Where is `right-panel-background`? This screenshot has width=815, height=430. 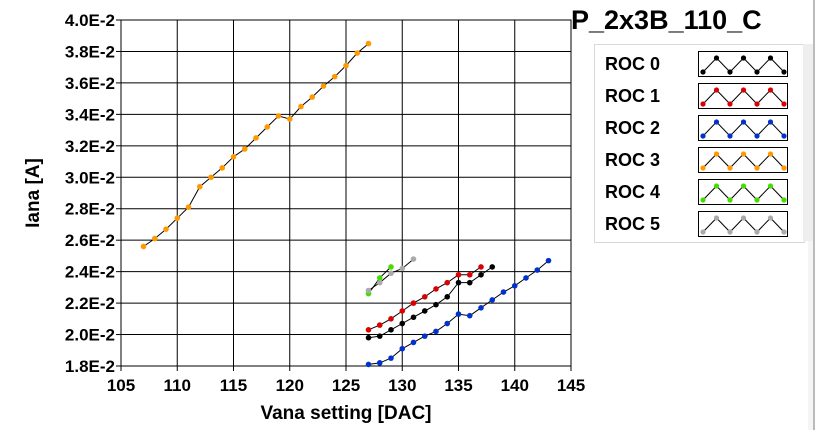 right-panel-background is located at coordinates (810, 335).